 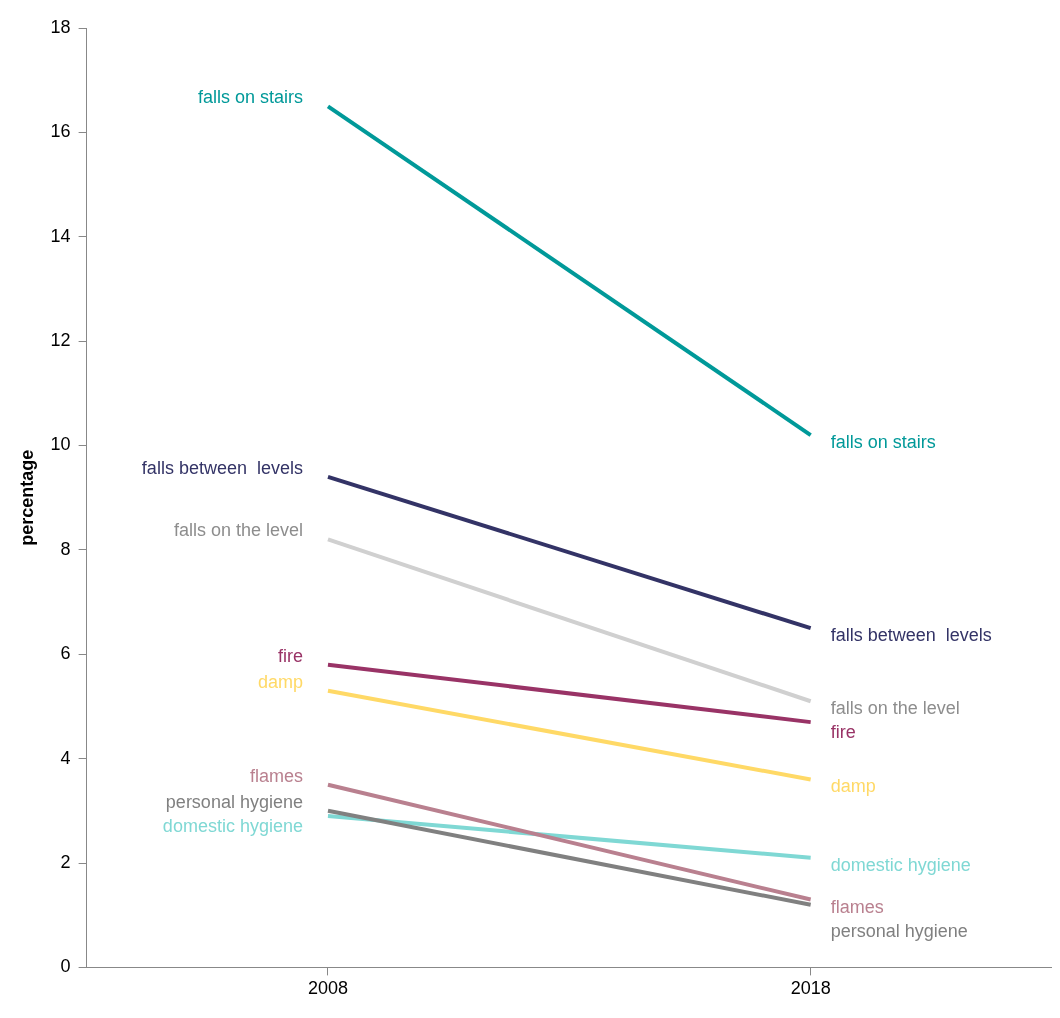 I want to click on series-label: falls between levels, so click(x=911, y=635).